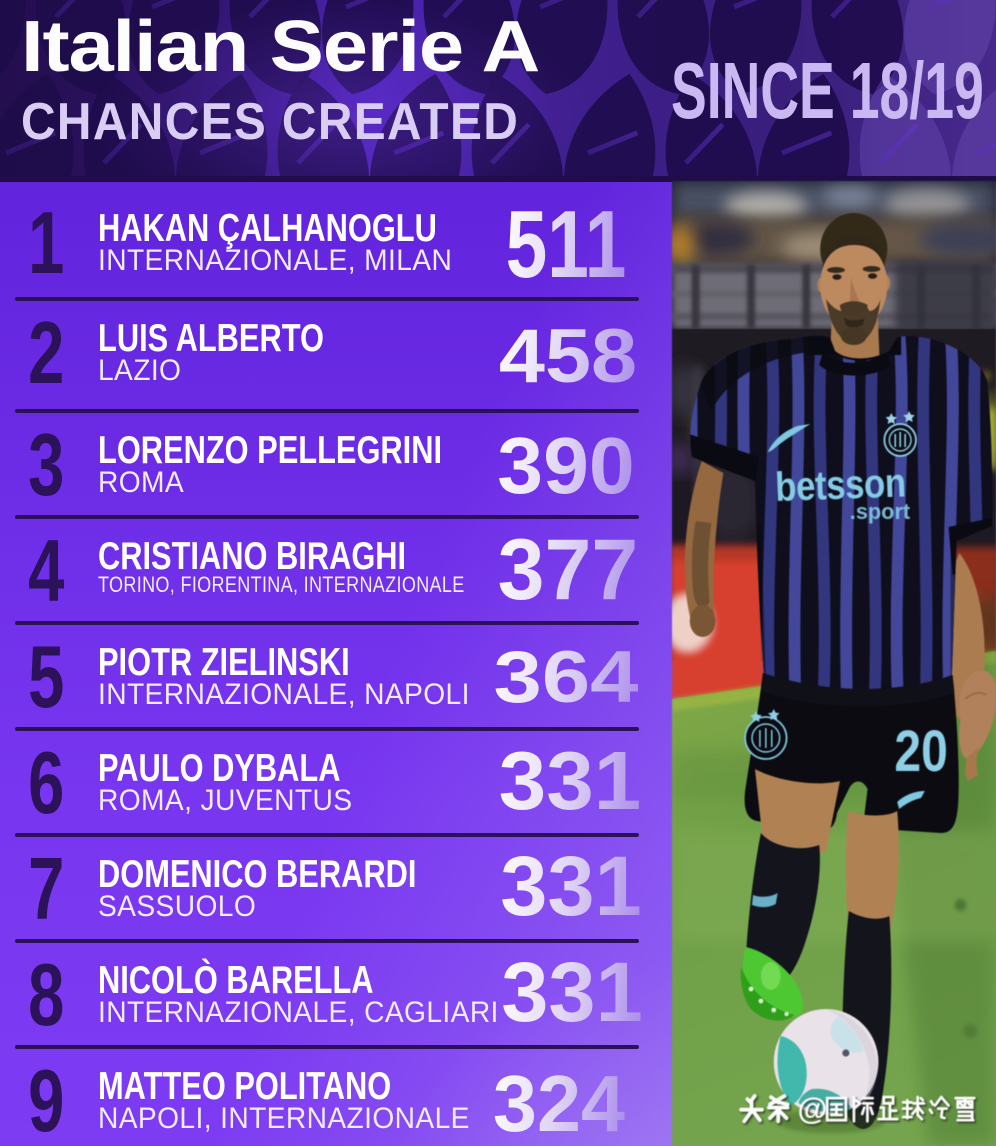  I want to click on svg-text: .sport, so click(880, 511).